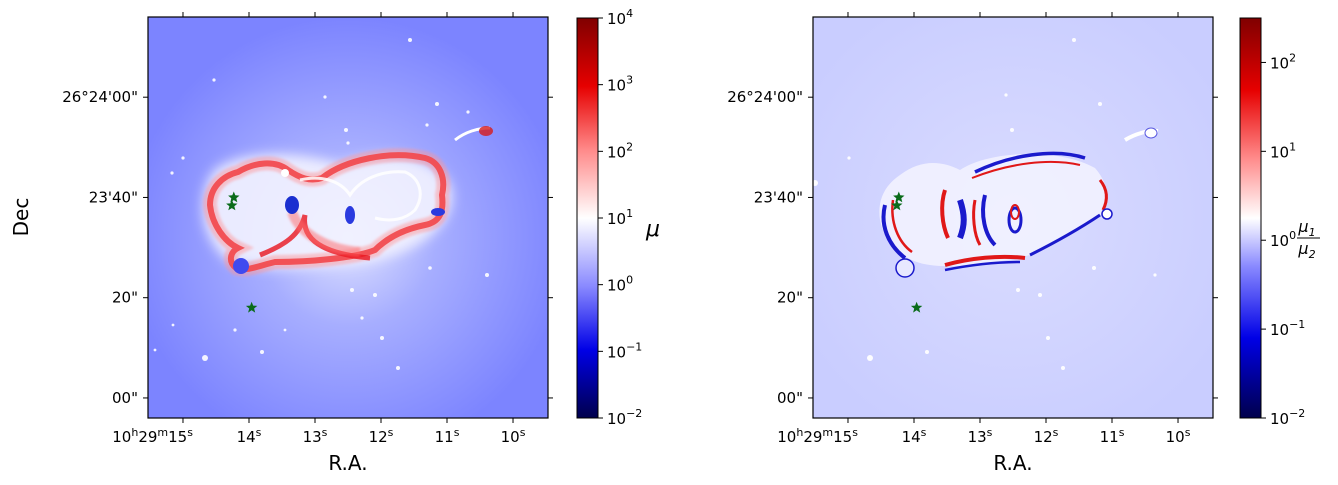 Image resolution: width=1338 pixels, height=485 pixels. What do you see at coordinates (1306, 250) in the screenshot?
I see `svg-text: μ2` at bounding box center [1306, 250].